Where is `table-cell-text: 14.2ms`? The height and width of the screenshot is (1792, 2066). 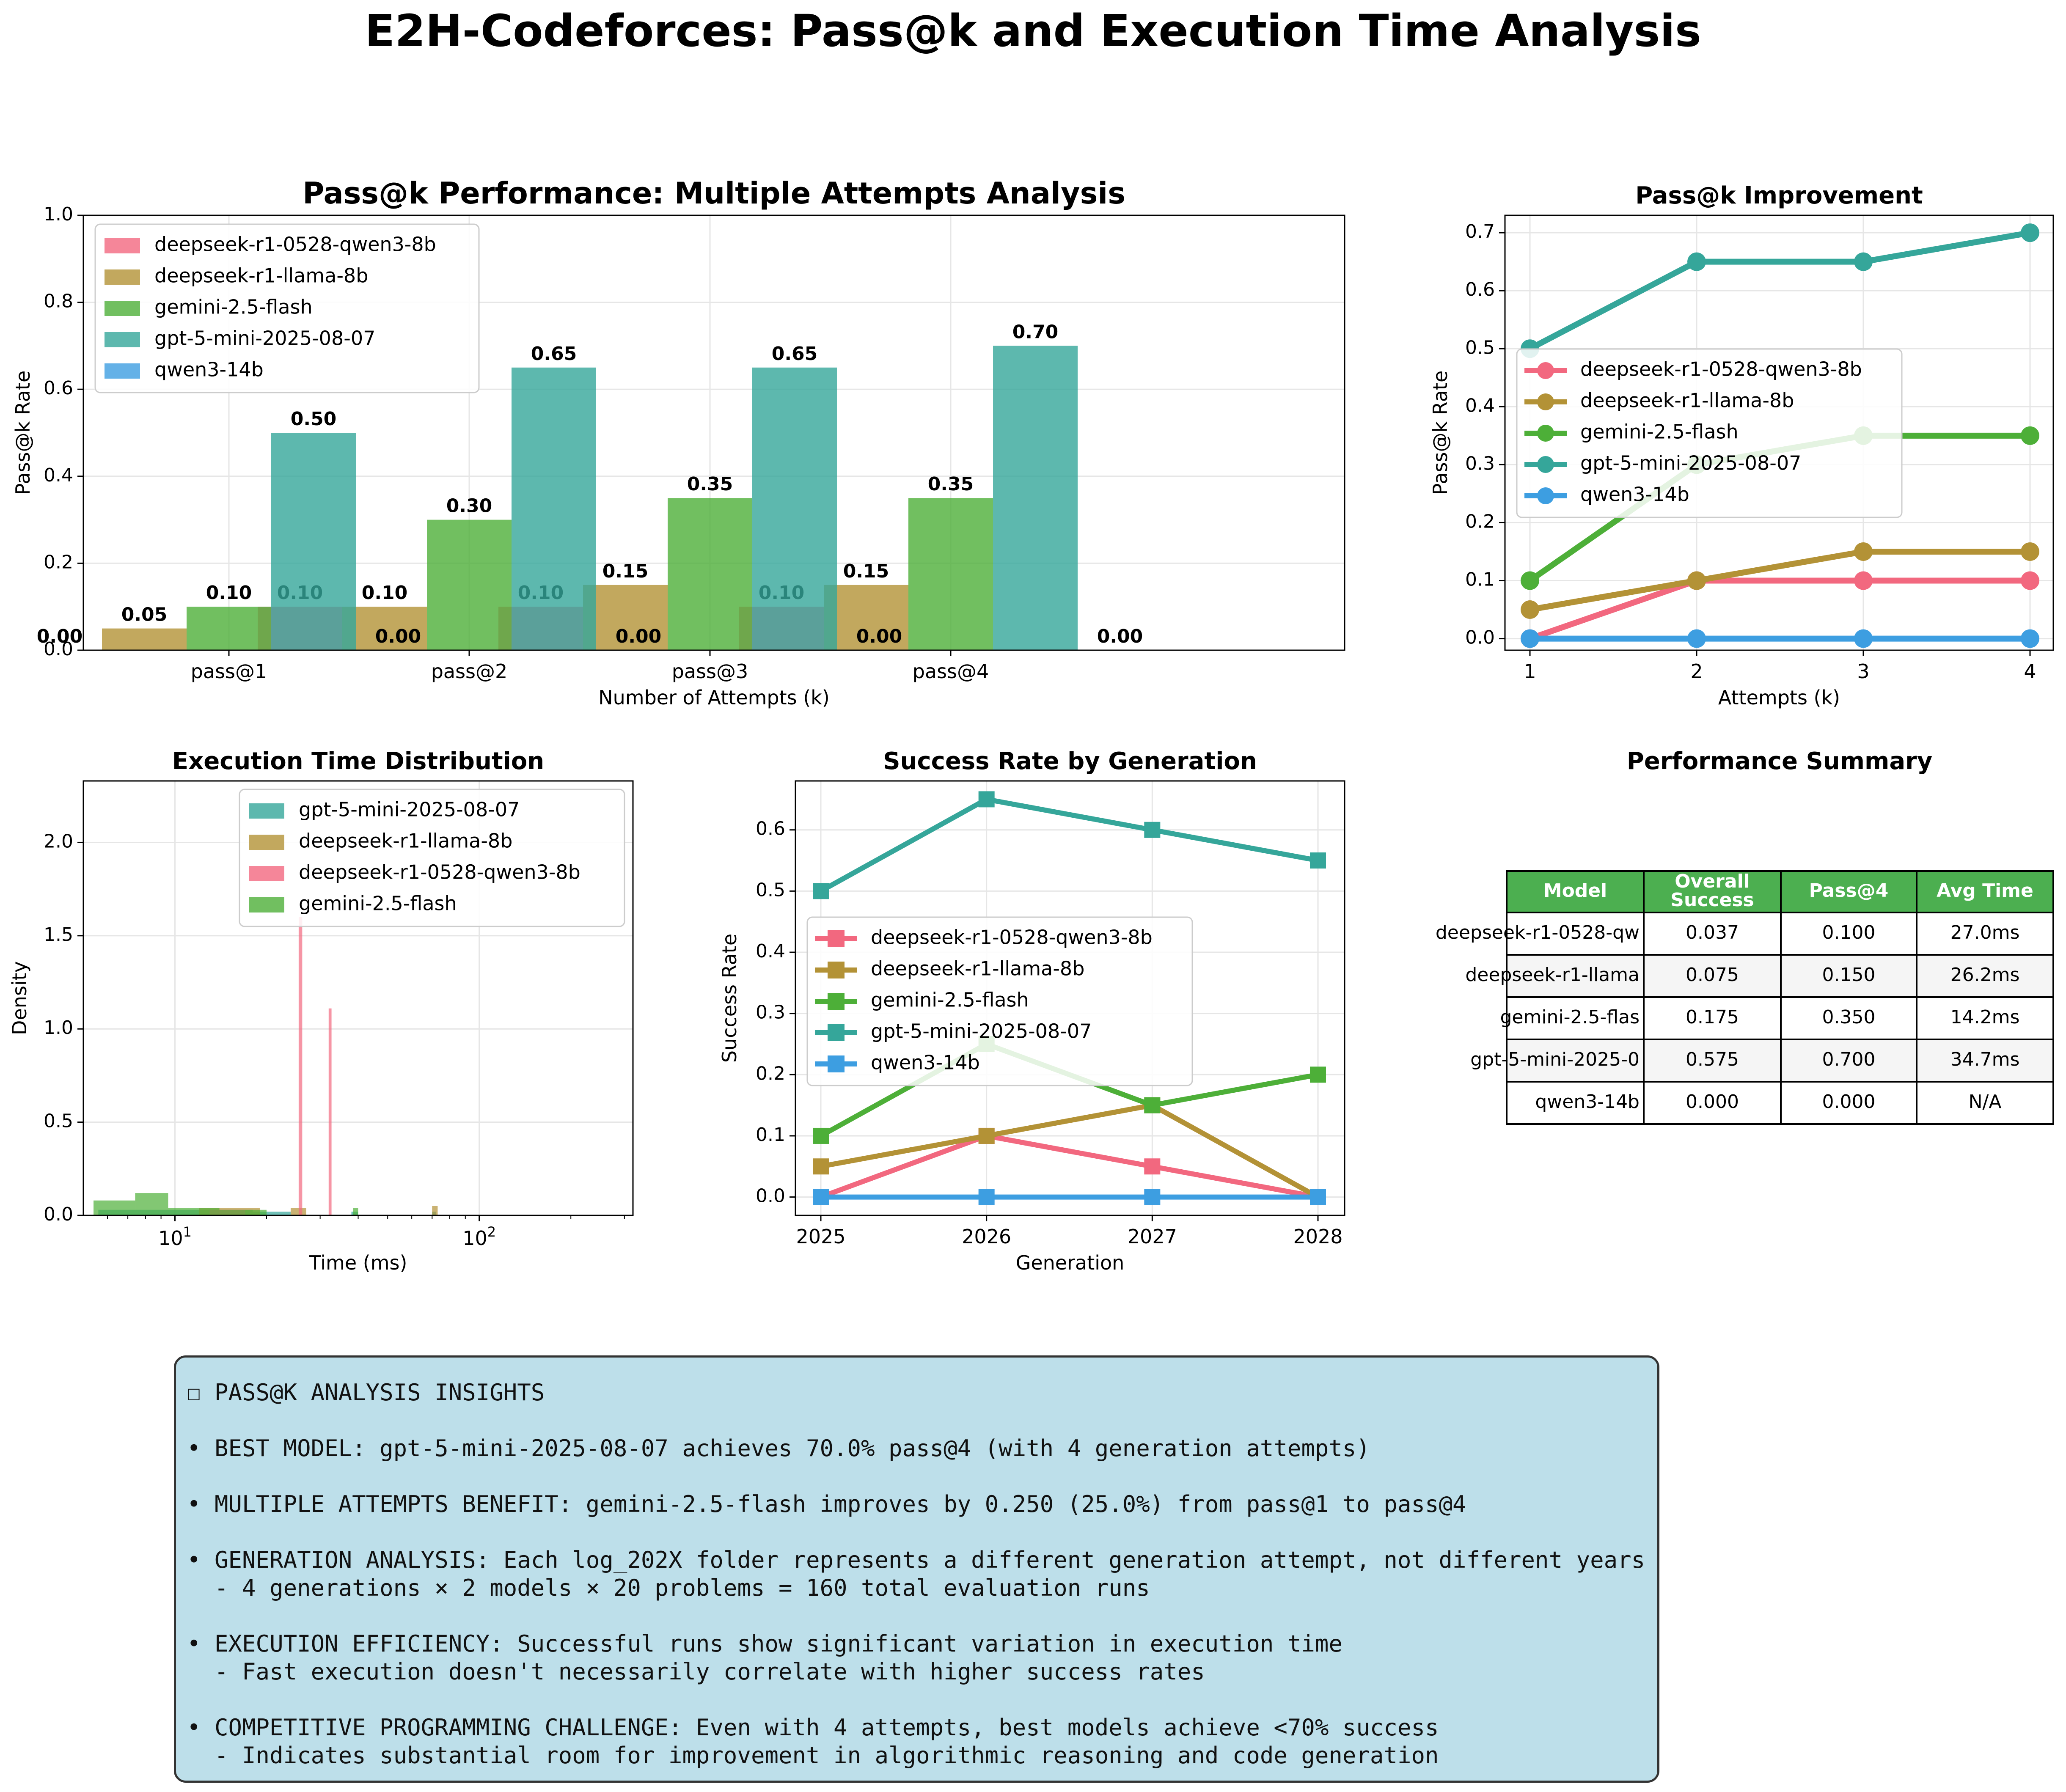
table-cell-text: 14.2ms is located at coordinates (1985, 1017).